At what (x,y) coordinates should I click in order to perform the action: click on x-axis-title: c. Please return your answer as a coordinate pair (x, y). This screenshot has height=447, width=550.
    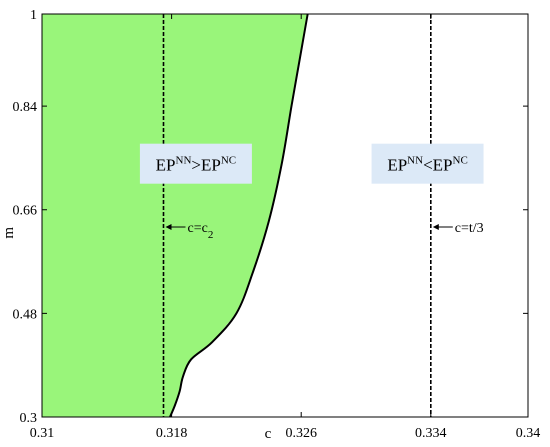
    Looking at the image, I should click on (268, 434).